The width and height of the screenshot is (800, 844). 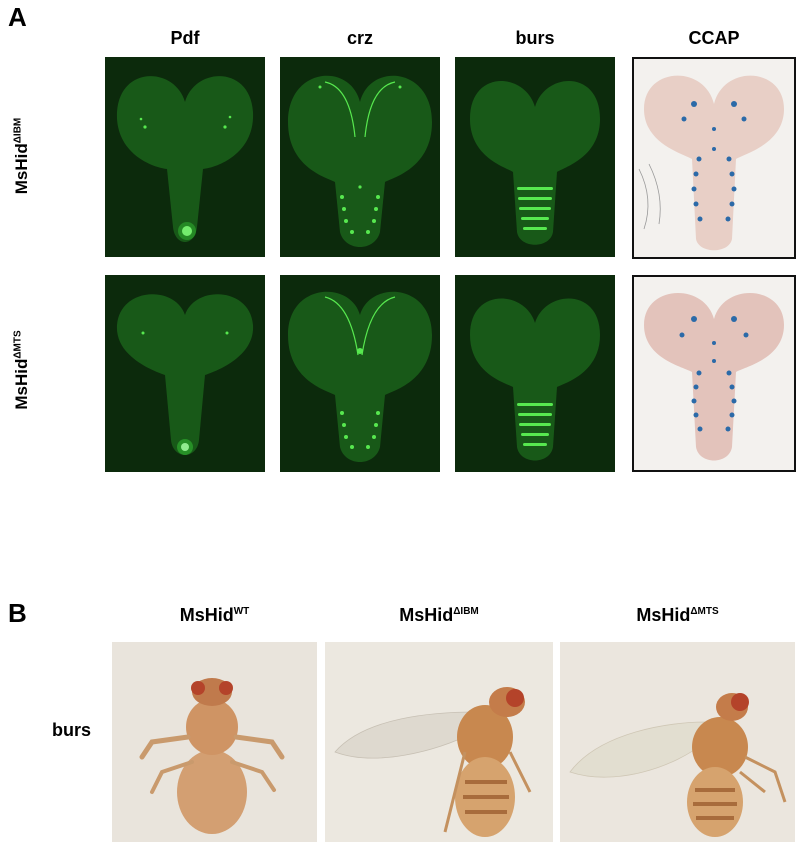 I want to click on panel-b-label: B, so click(x=17, y=613).